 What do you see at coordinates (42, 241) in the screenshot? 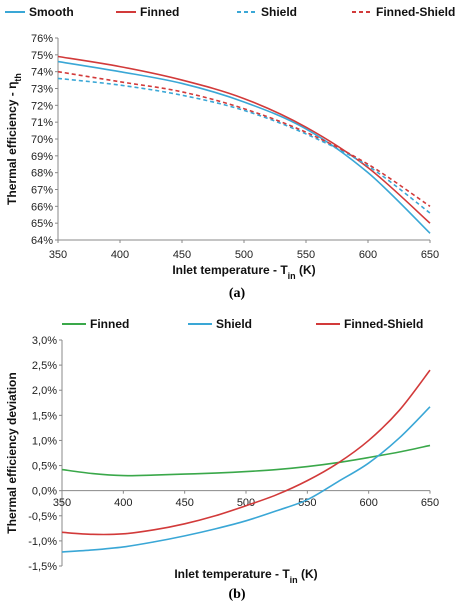
I see `y-tick-label: 64%` at bounding box center [42, 241].